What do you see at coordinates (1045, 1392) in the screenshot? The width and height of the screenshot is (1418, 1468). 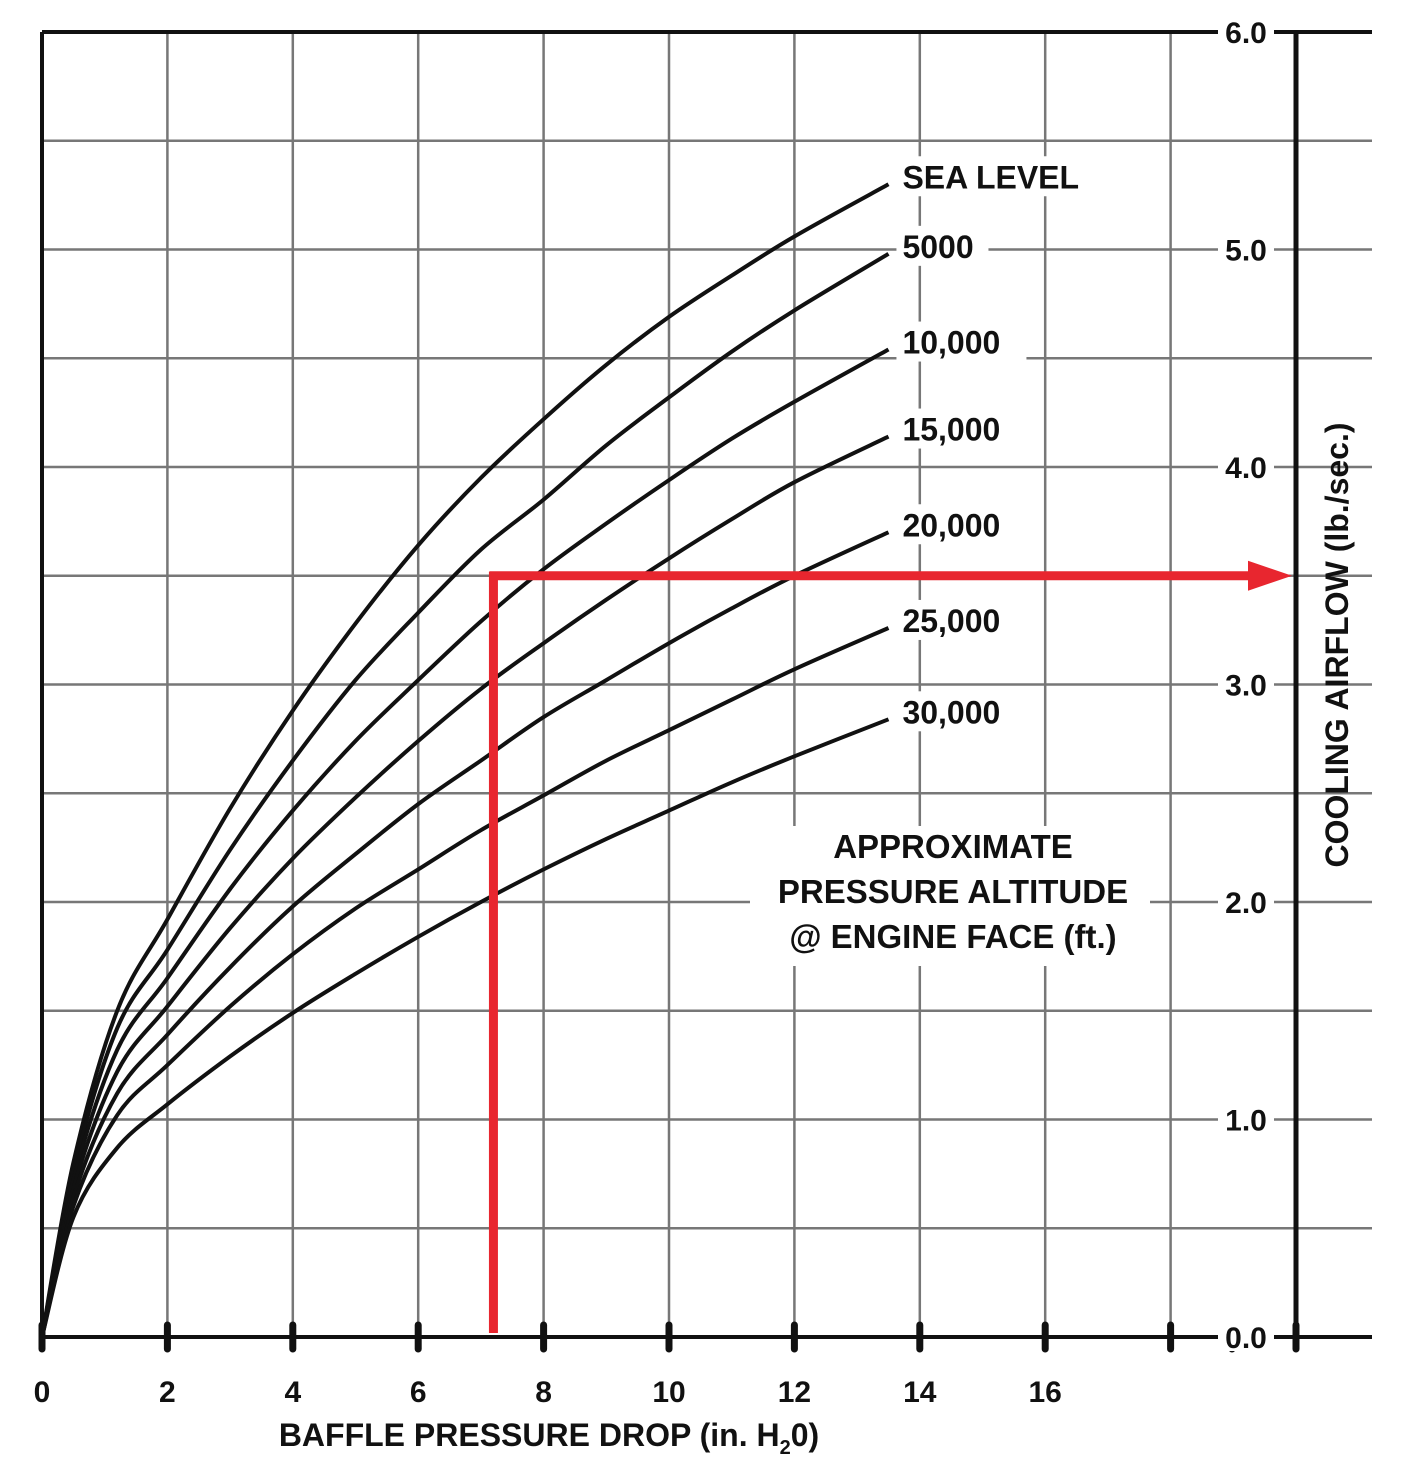 I see `x-tick-label: 16` at bounding box center [1045, 1392].